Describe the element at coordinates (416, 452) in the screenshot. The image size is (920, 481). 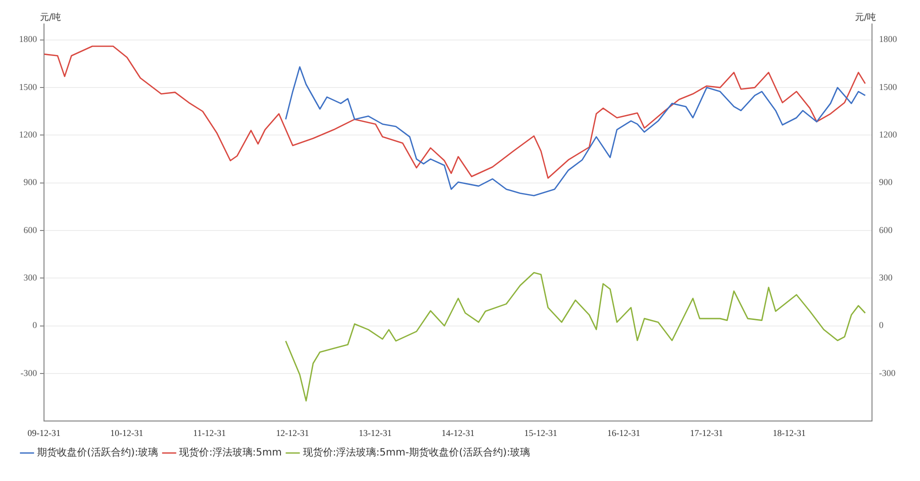
I see `legend-label: 现货价:浮法玻璃:5mm-期货收盘价(活跃合约):玻璃` at that location.